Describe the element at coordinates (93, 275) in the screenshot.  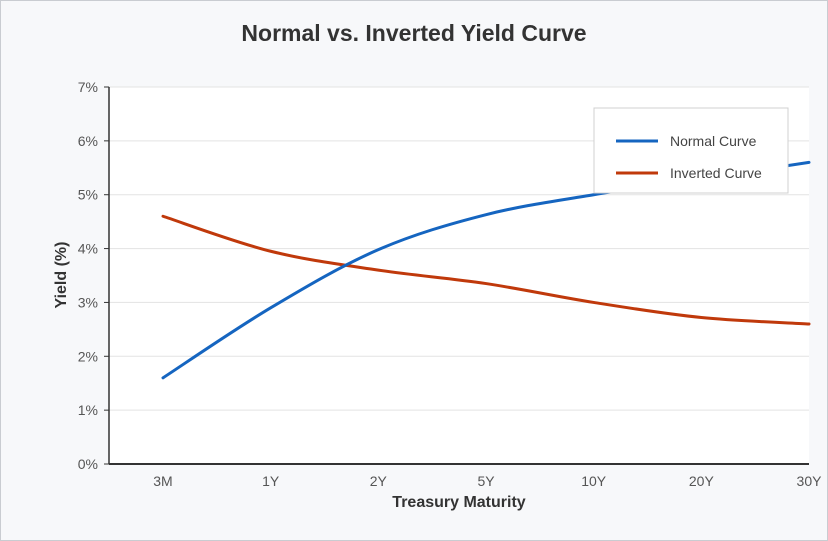
I see `y-axis-ticks: 0% 1% 2% 3% 4% 5% 6% 7%` at that location.